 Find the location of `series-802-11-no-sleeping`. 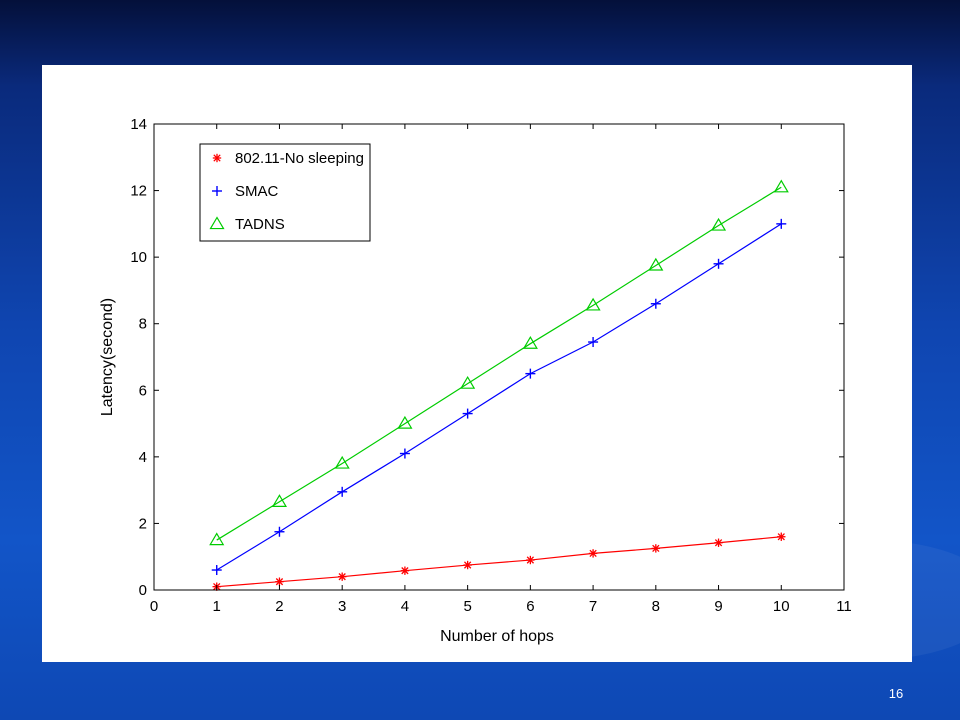

series-802-11-no-sleeping is located at coordinates (499, 561).